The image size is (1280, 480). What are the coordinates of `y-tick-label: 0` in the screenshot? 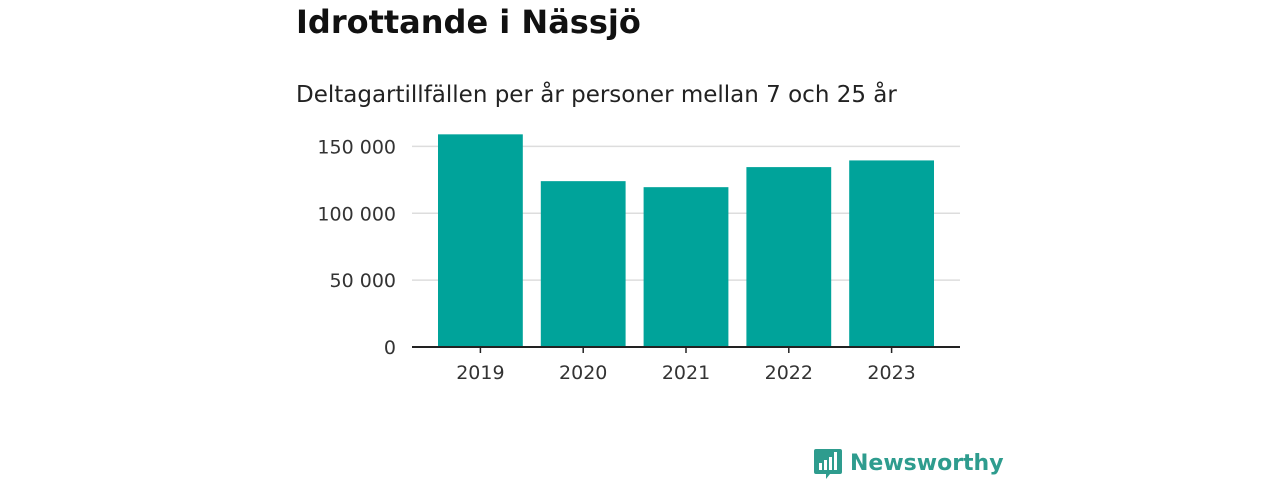 It's located at (390, 348).